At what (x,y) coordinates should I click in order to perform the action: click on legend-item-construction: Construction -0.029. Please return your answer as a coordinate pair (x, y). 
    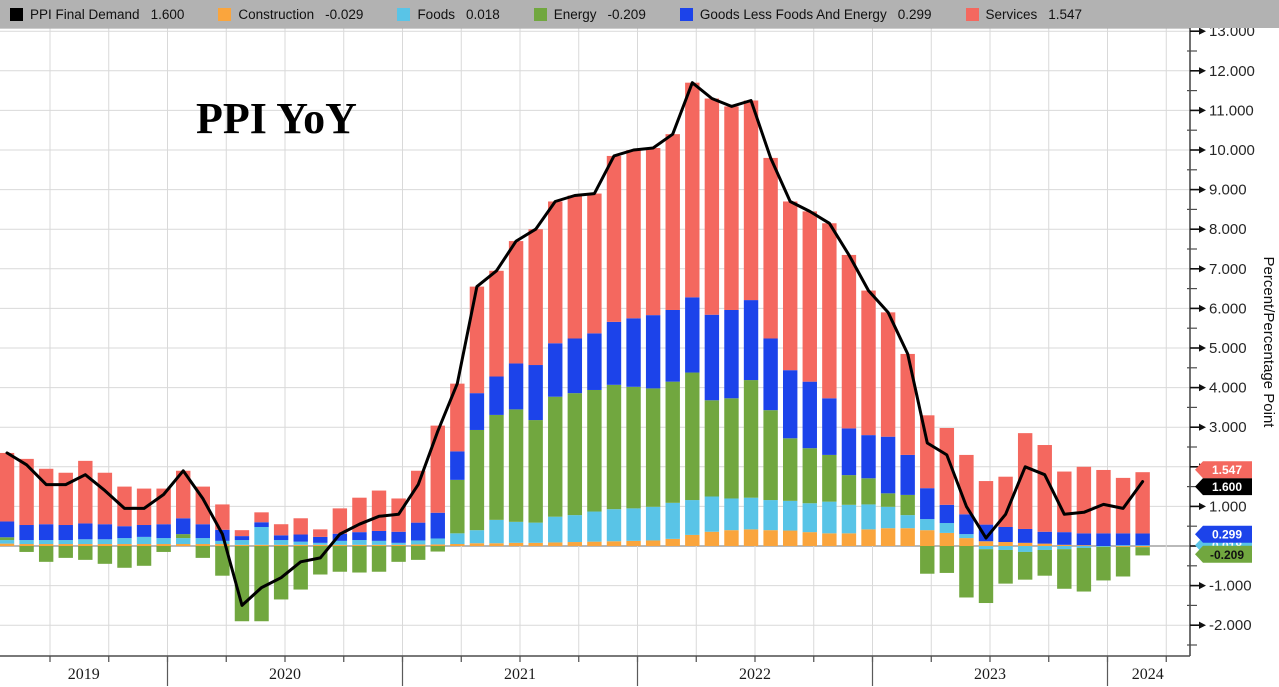
    Looking at the image, I should click on (290, 14).